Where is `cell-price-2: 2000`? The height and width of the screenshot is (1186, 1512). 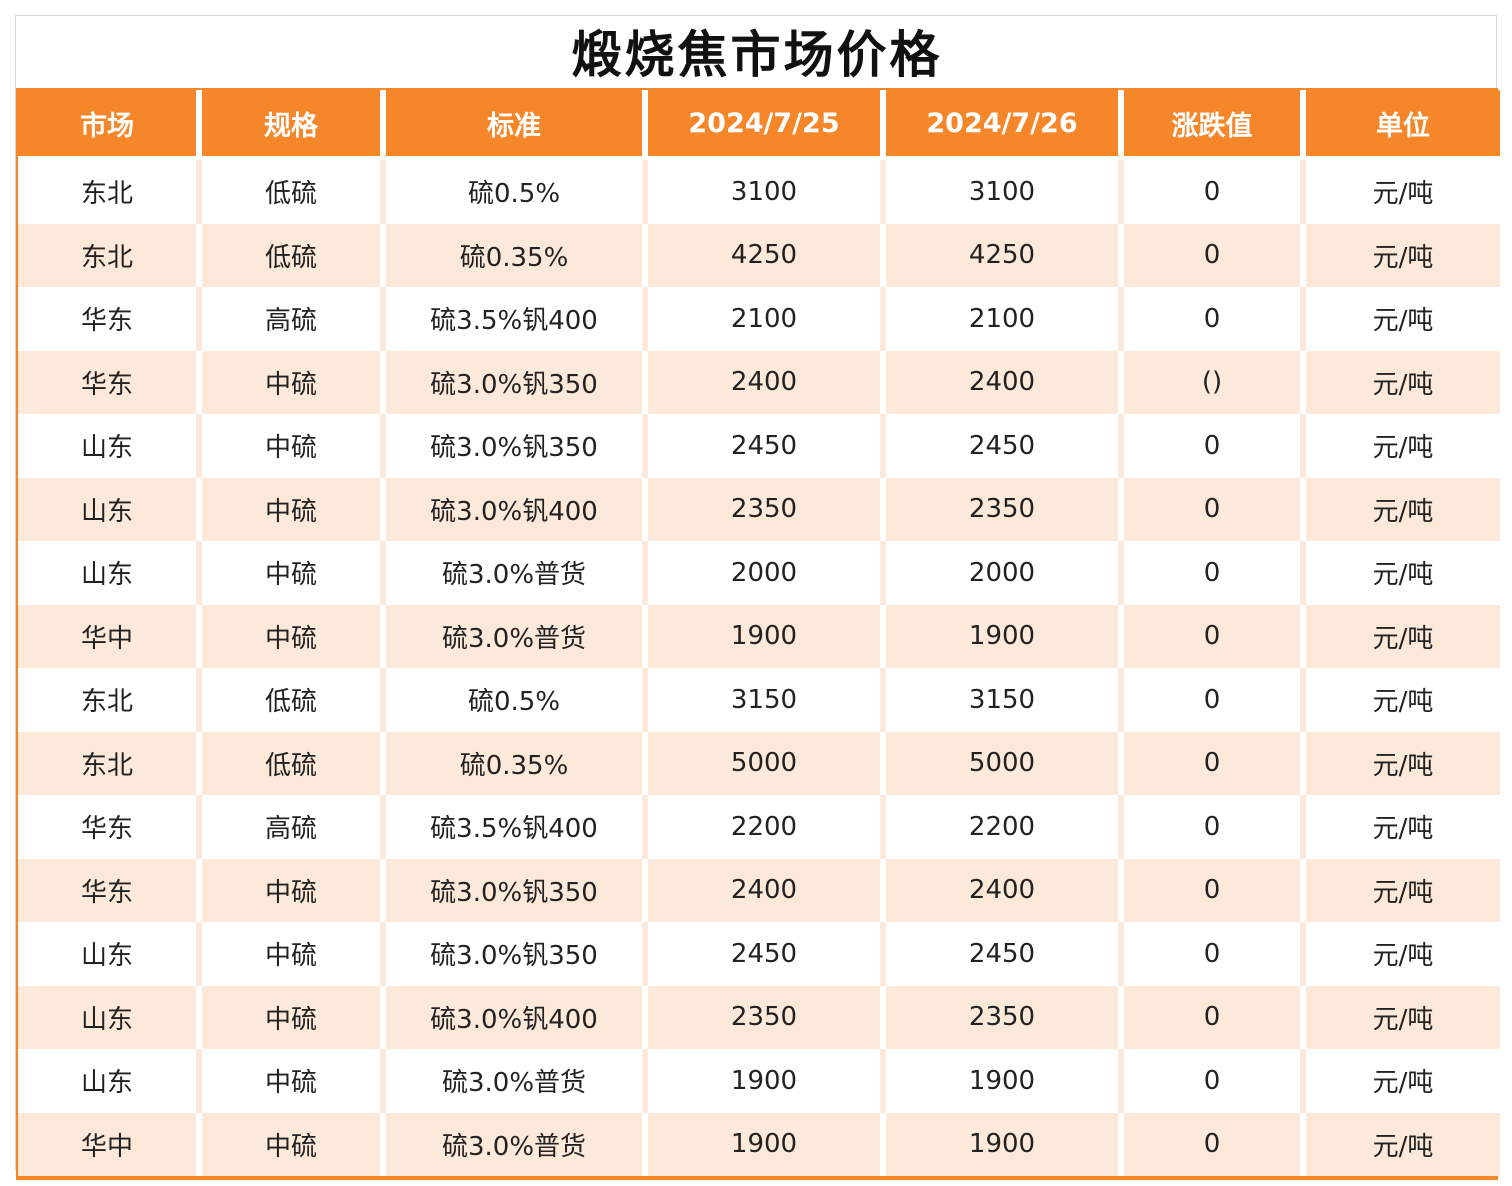 cell-price-2: 2000 is located at coordinates (1005, 573).